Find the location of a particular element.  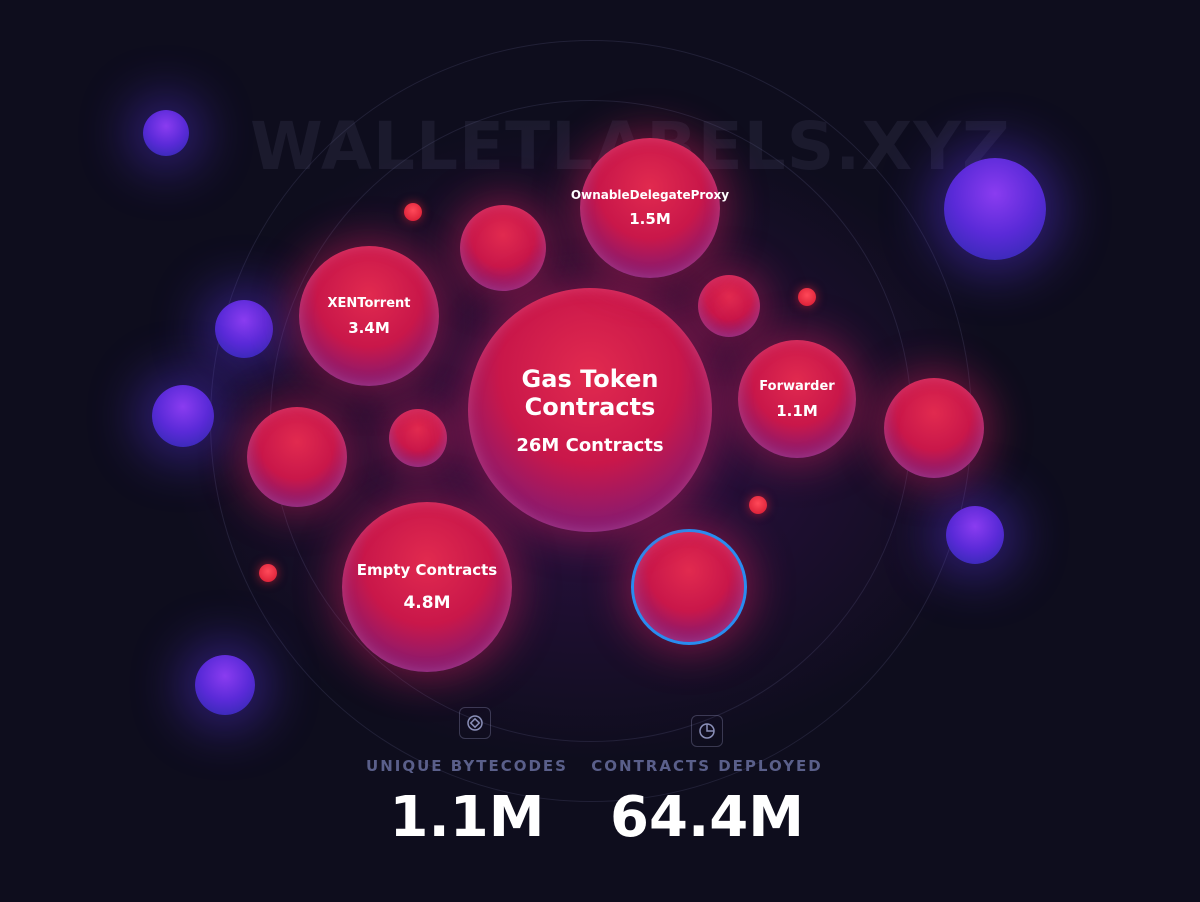

bubble-value: 3.4M is located at coordinates (369, 327).